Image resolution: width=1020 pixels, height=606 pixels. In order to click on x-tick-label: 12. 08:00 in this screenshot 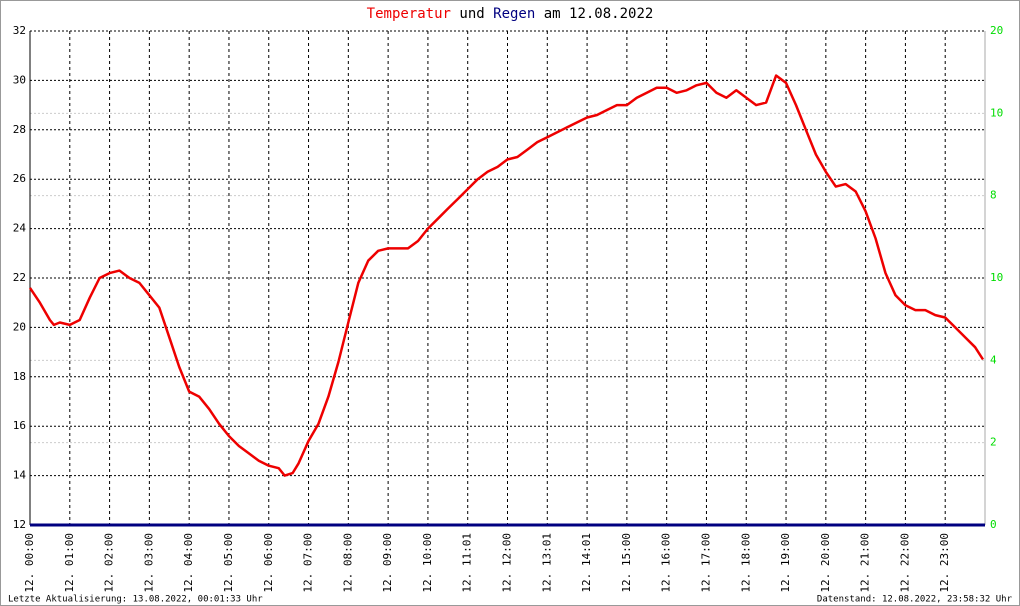, I will do `click(347, 563)`.